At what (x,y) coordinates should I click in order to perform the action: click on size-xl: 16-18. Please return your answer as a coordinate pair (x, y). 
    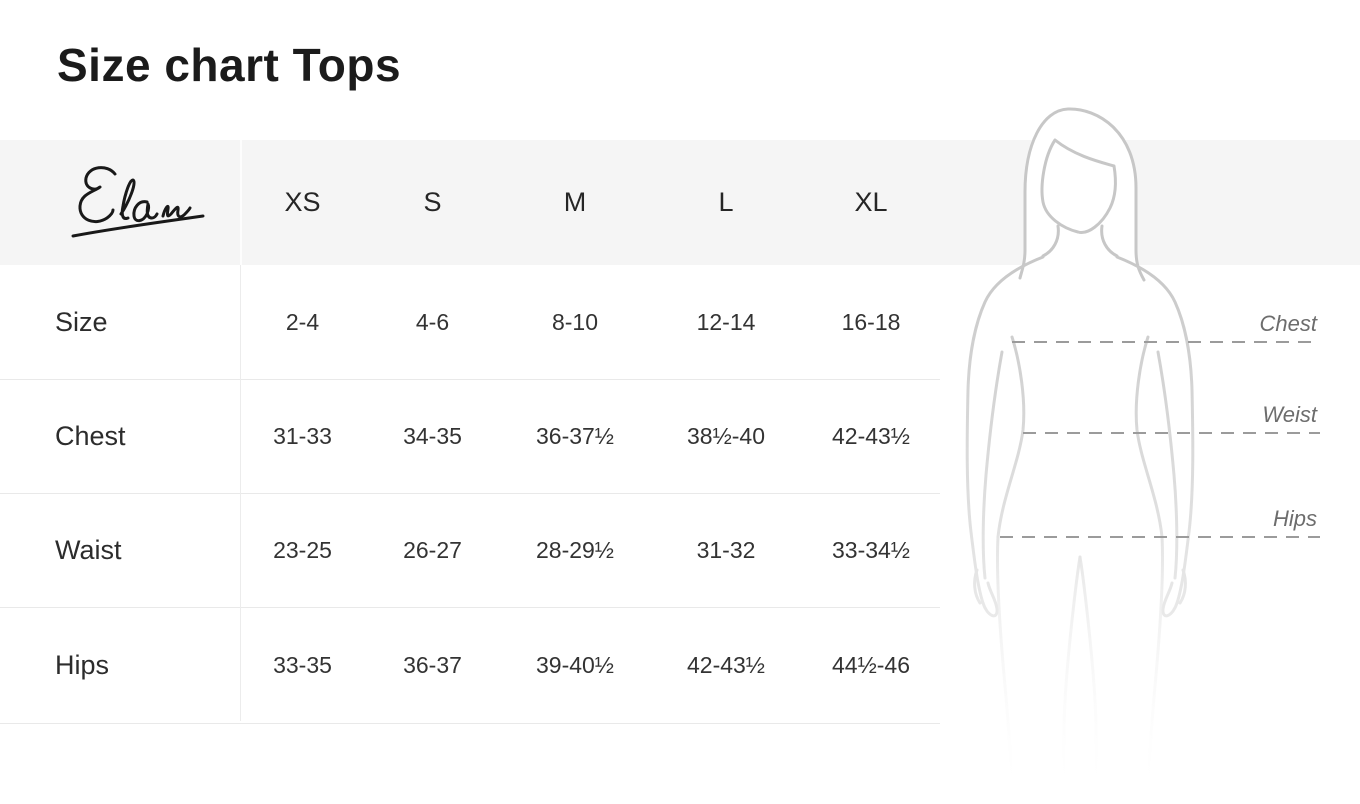
    Looking at the image, I should click on (871, 321).